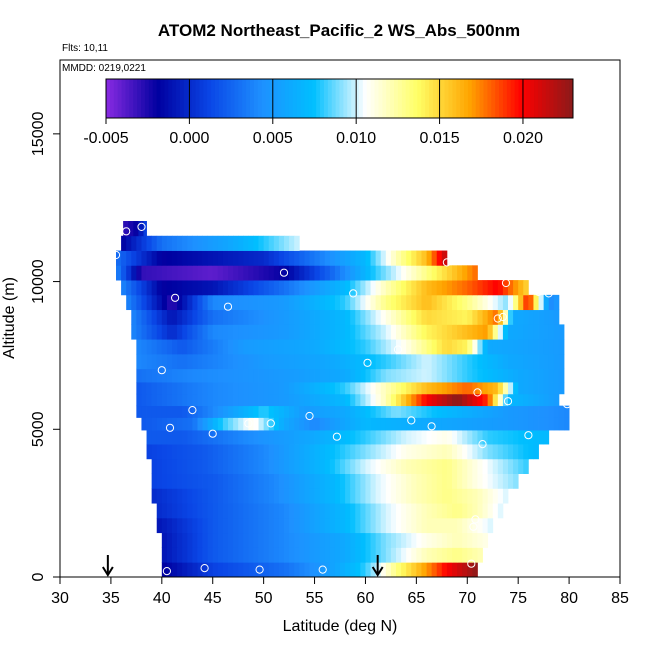 The image size is (650, 650). Describe the element at coordinates (518, 598) in the screenshot. I see `x-tick-label: 75` at that location.